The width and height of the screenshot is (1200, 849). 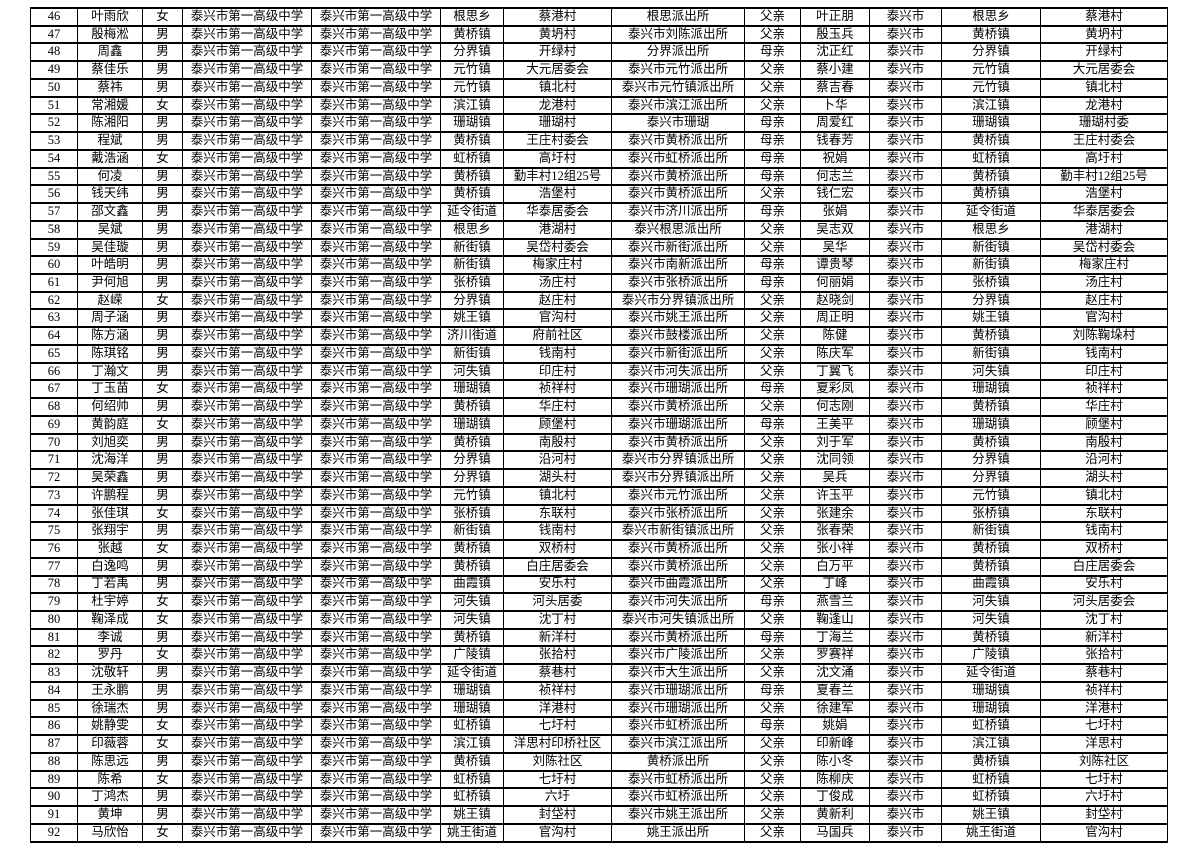 What do you see at coordinates (557, 584) in the screenshot?
I see `village-cell: 安乐村` at bounding box center [557, 584].